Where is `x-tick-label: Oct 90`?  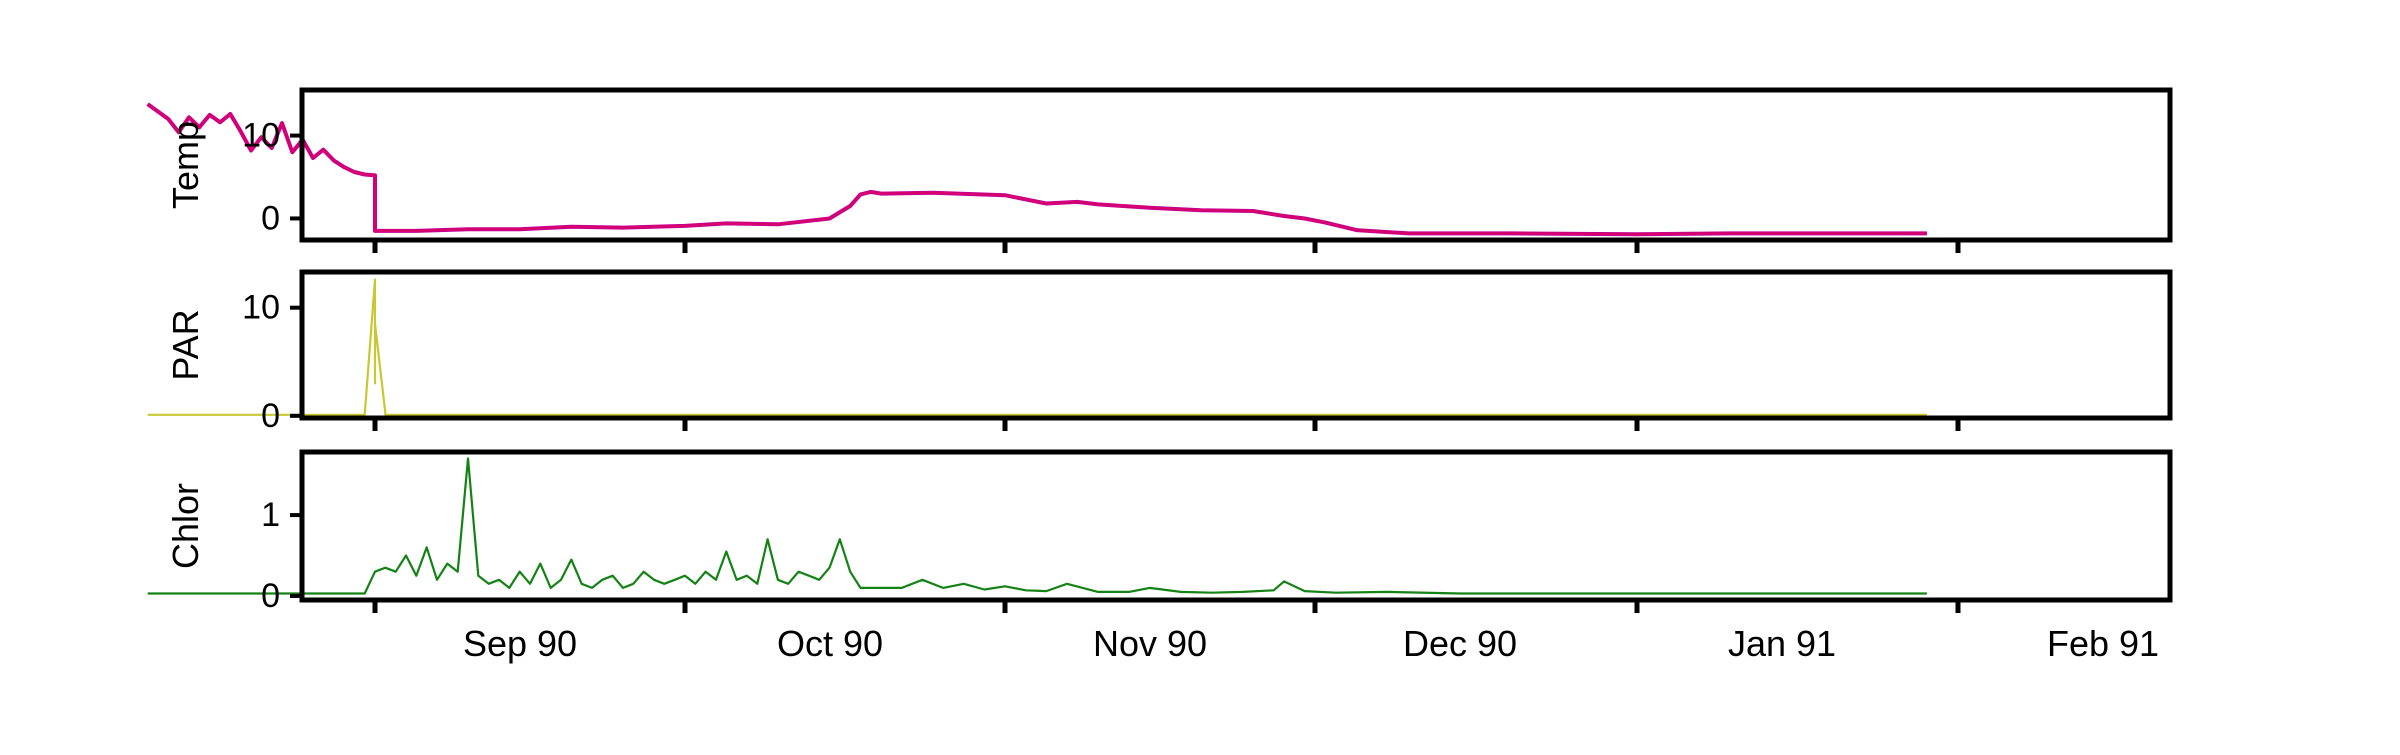 x-tick-label: Oct 90 is located at coordinates (830, 643).